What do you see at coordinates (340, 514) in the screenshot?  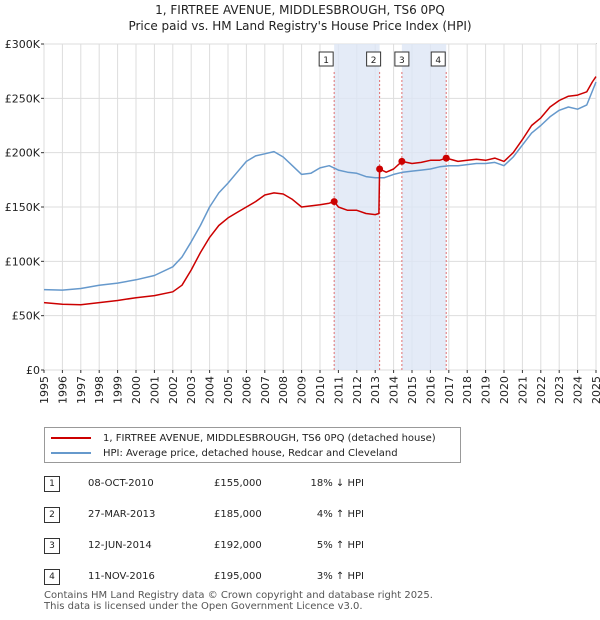 I see `sale-hpi-diff: 4% ↑ HPI` at bounding box center [340, 514].